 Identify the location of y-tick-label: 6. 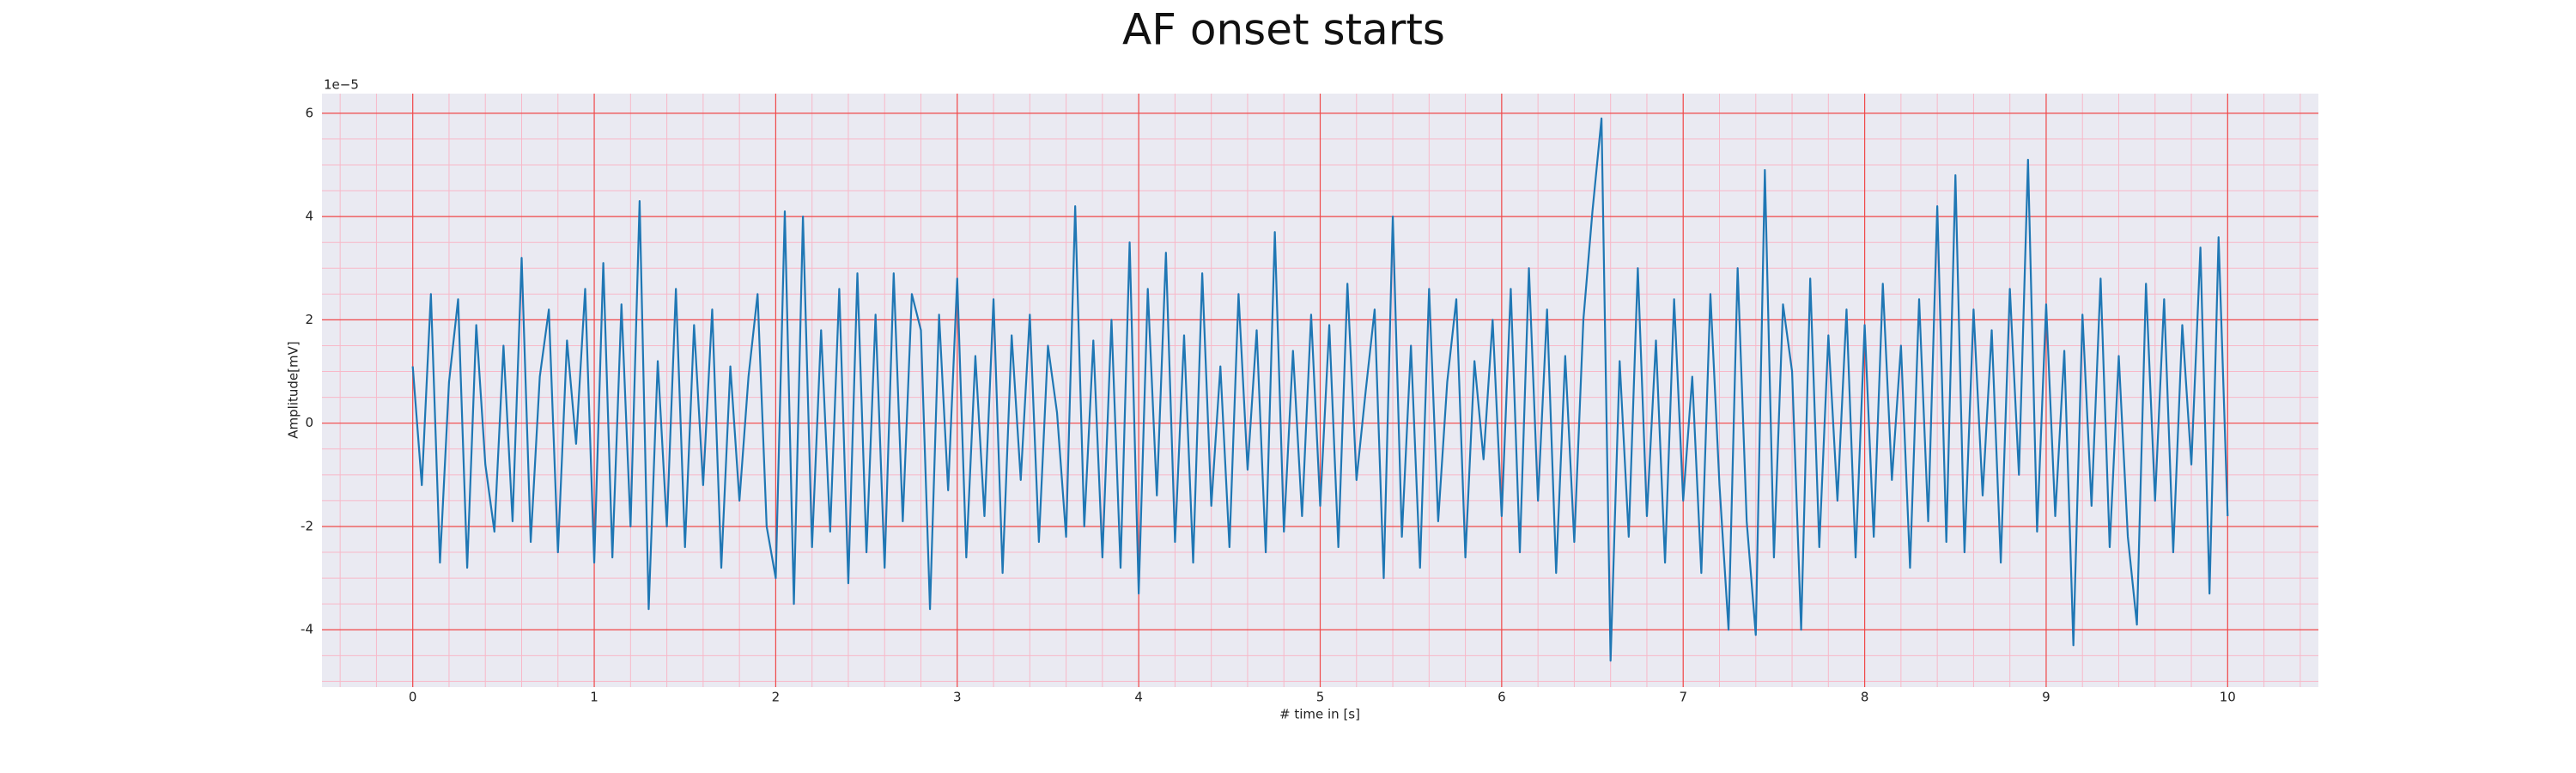
(309, 113).